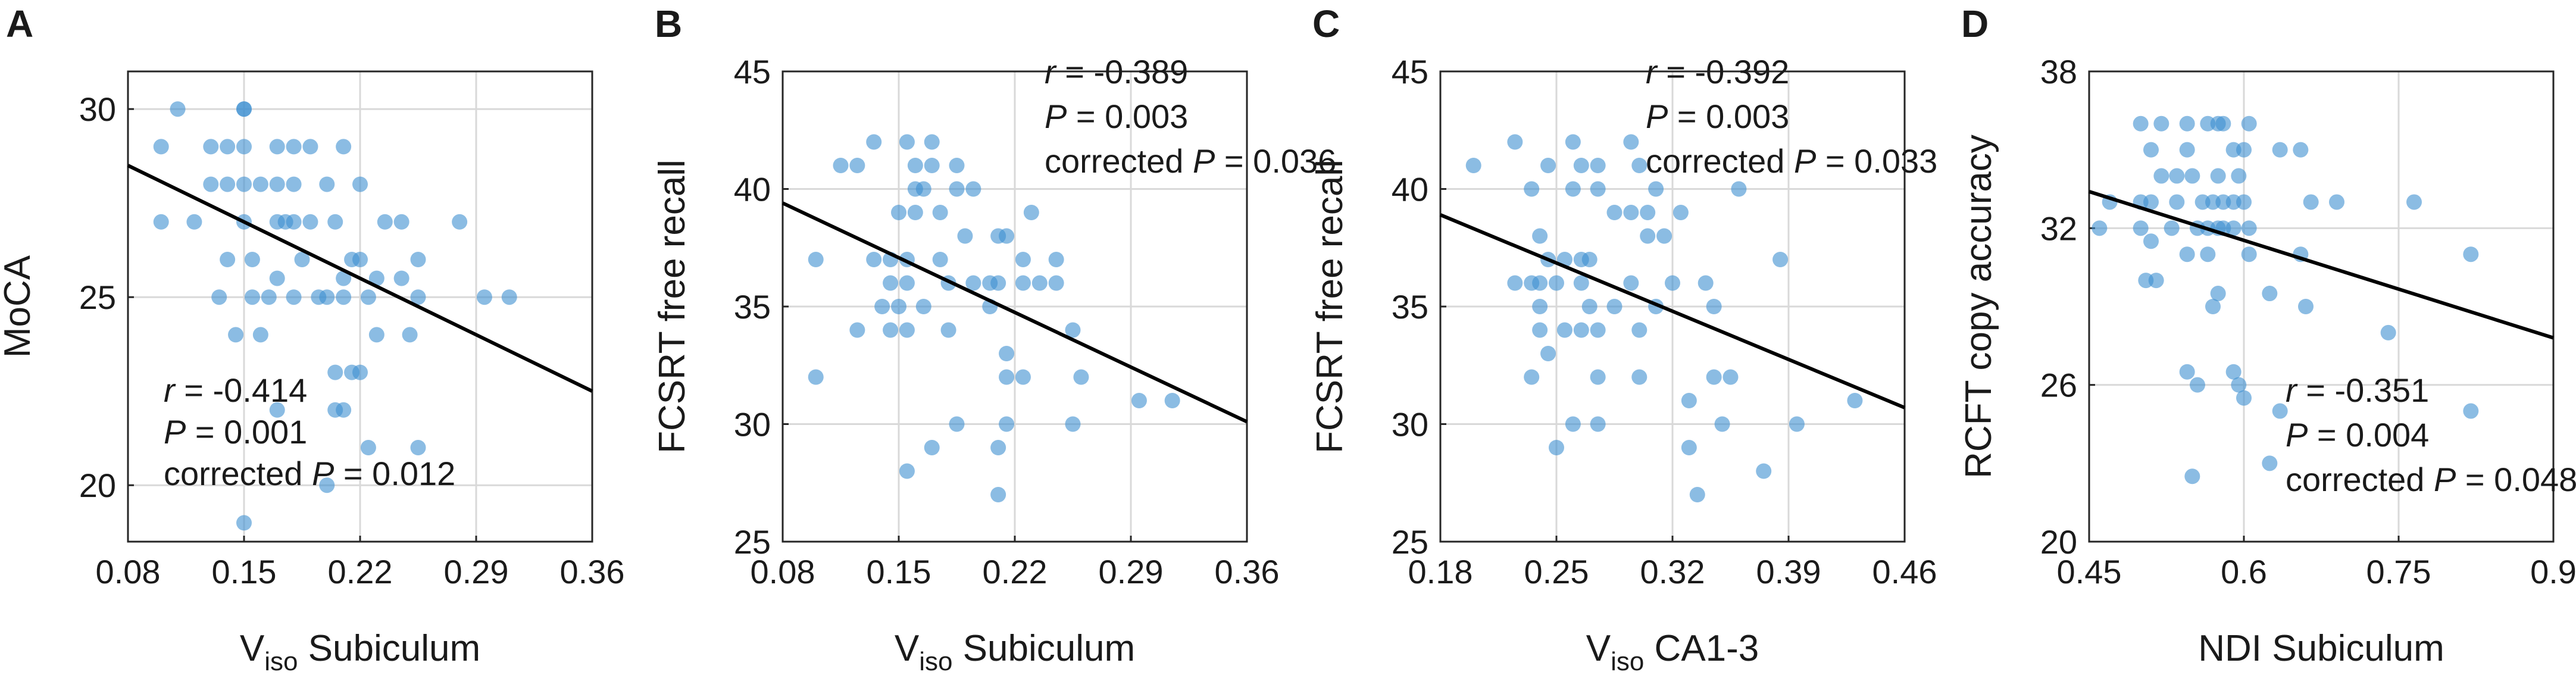 The image size is (2576, 697). I want to click on plot-frame, so click(2321, 307).